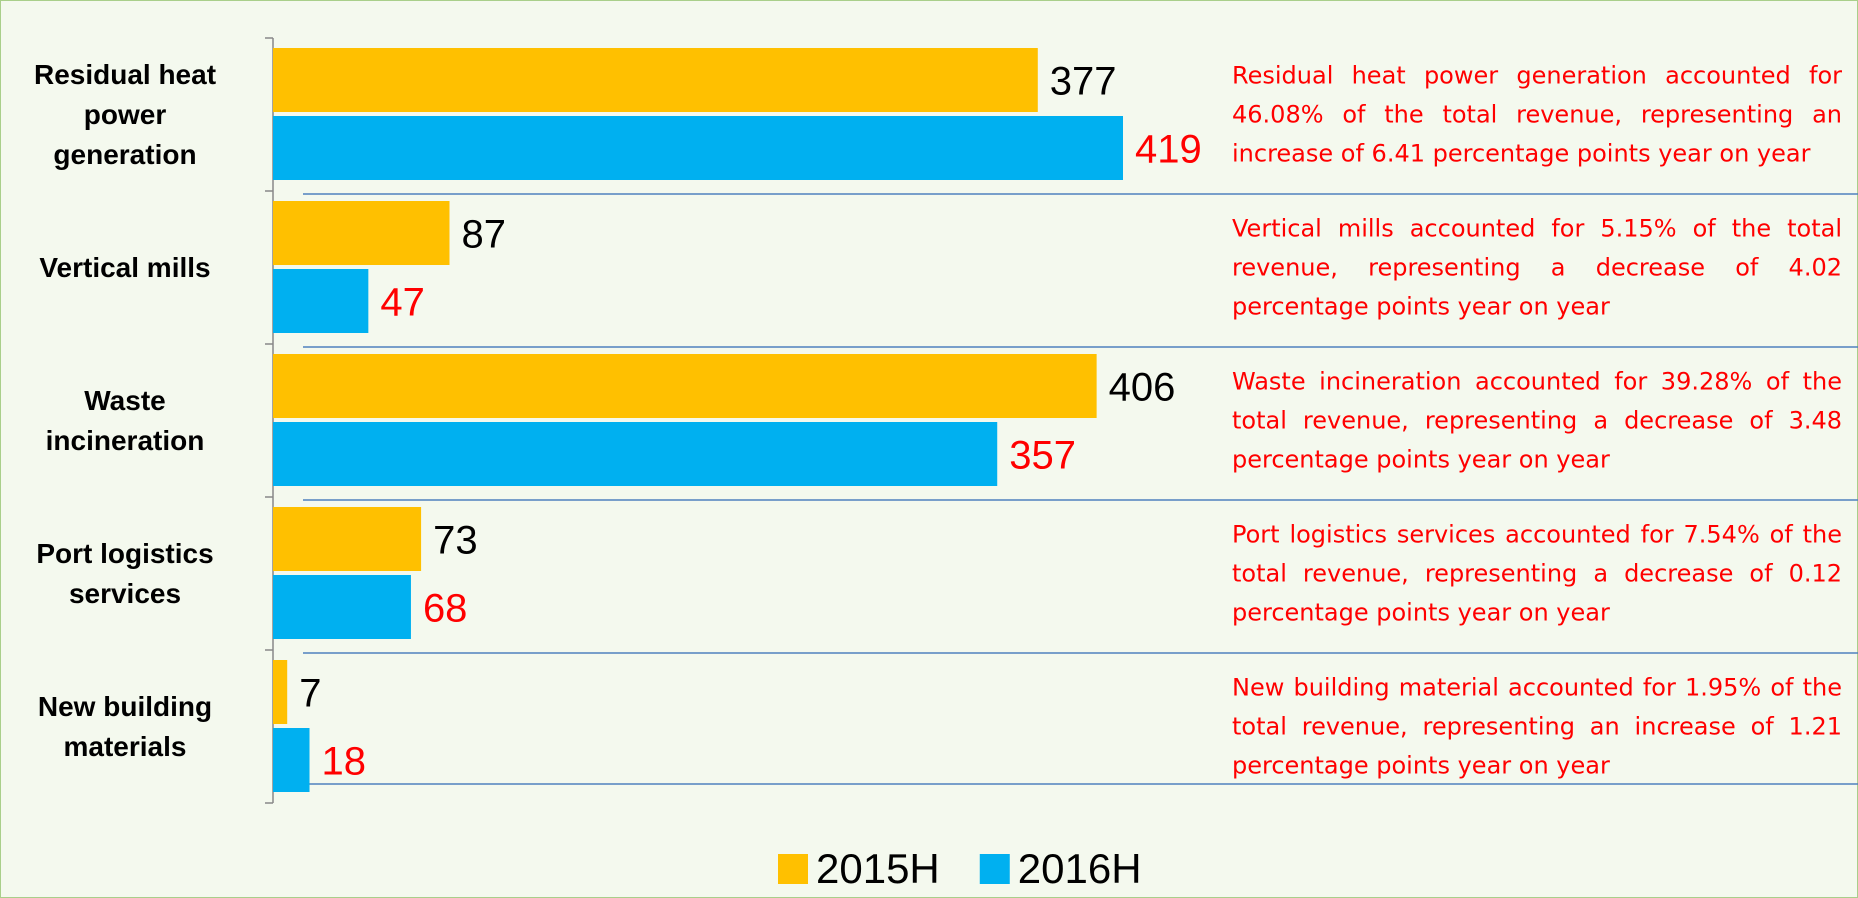  Describe the element at coordinates (878, 868) in the screenshot. I see `legend-label: 2015H` at that location.